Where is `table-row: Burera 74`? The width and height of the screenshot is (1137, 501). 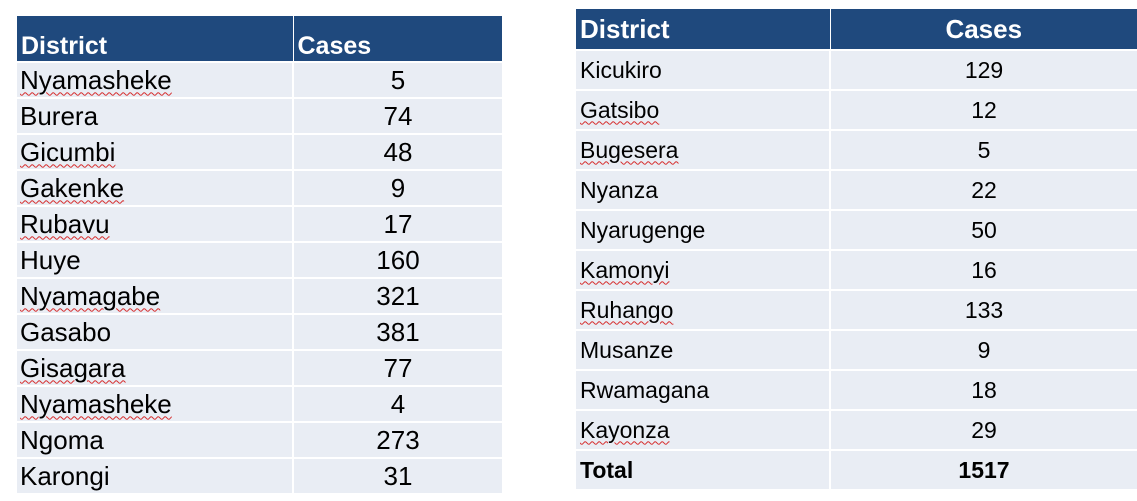 table-row: Burera 74 is located at coordinates (259, 115).